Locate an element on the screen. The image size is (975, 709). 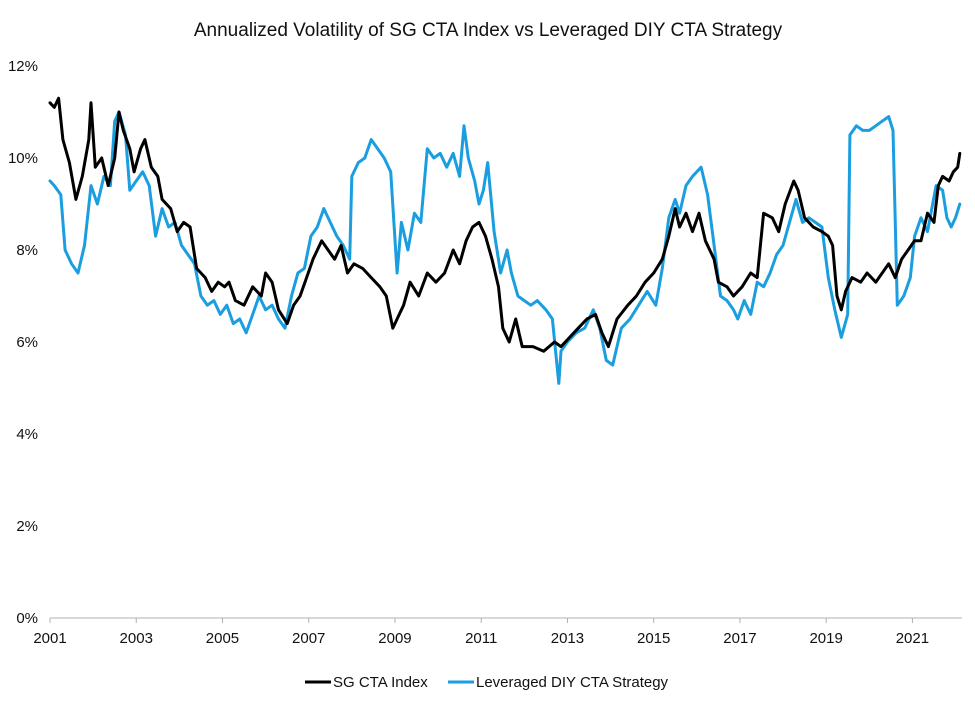
y-tick-label: 8% is located at coordinates (27, 250).